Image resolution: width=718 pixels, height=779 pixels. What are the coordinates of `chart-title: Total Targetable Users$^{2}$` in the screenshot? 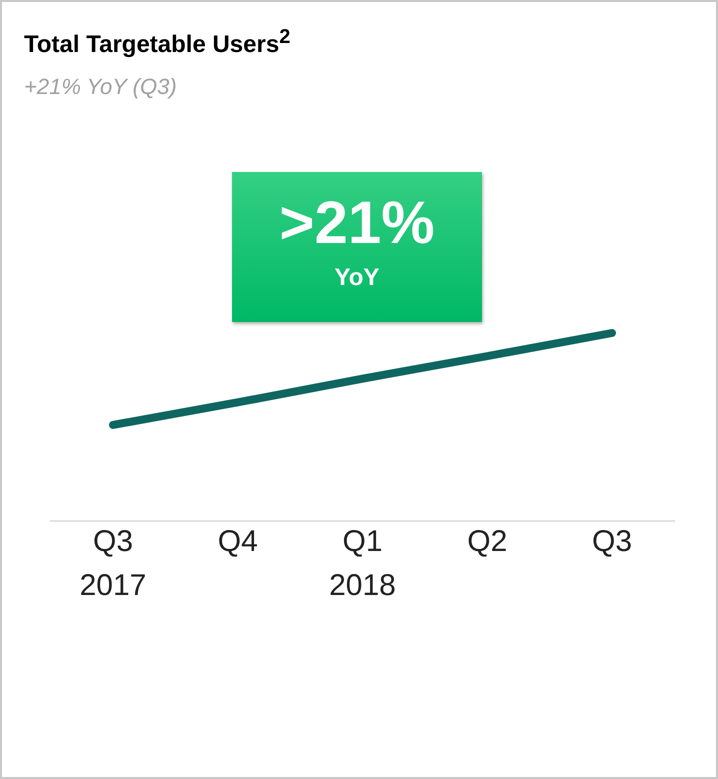 It's located at (157, 42).